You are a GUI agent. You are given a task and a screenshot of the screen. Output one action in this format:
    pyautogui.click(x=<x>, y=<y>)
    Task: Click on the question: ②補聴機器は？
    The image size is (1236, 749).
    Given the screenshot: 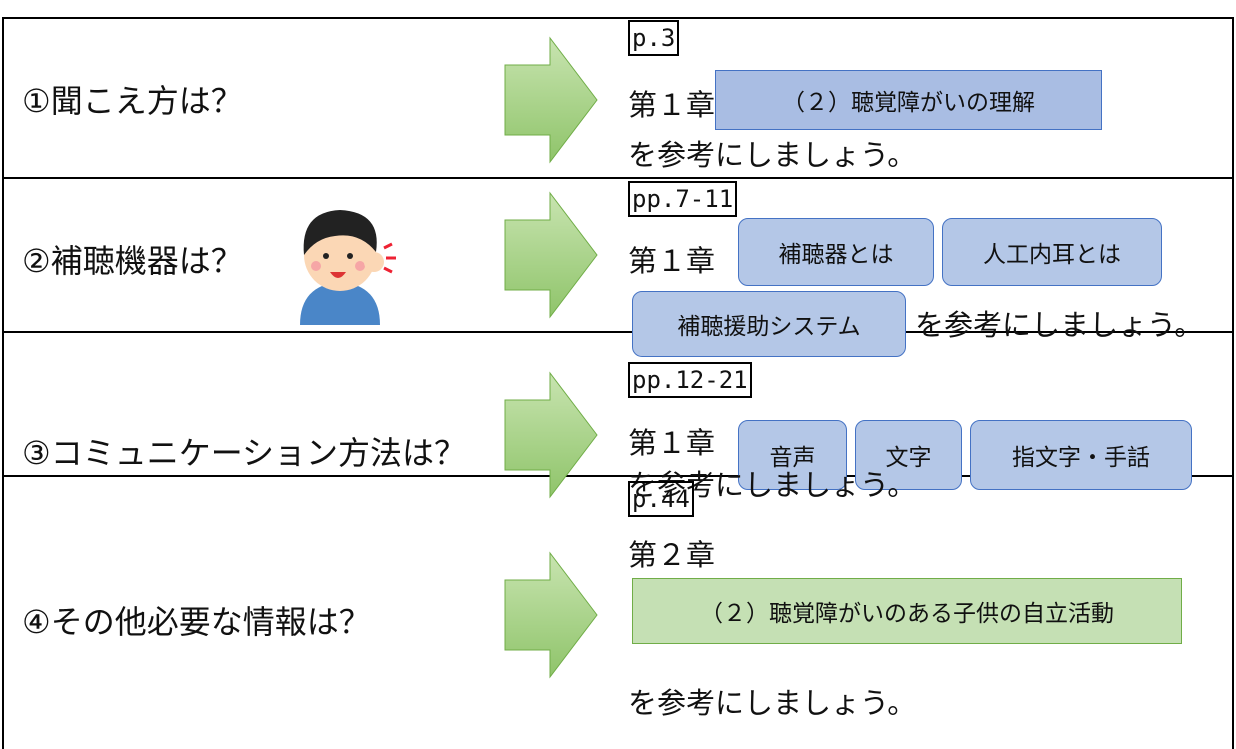 What is the action you would take?
    pyautogui.click(x=132, y=261)
    